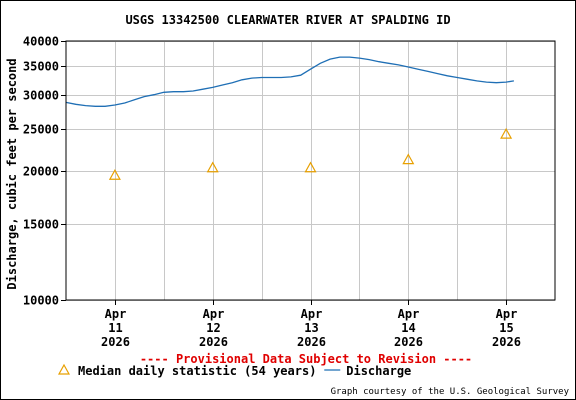 The image size is (576, 400). I want to click on x-tick-day: 14, so click(408, 328).